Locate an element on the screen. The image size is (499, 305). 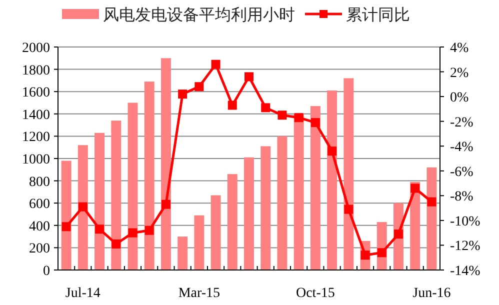
y2-tick-label: -2% is located at coordinates (462, 122).